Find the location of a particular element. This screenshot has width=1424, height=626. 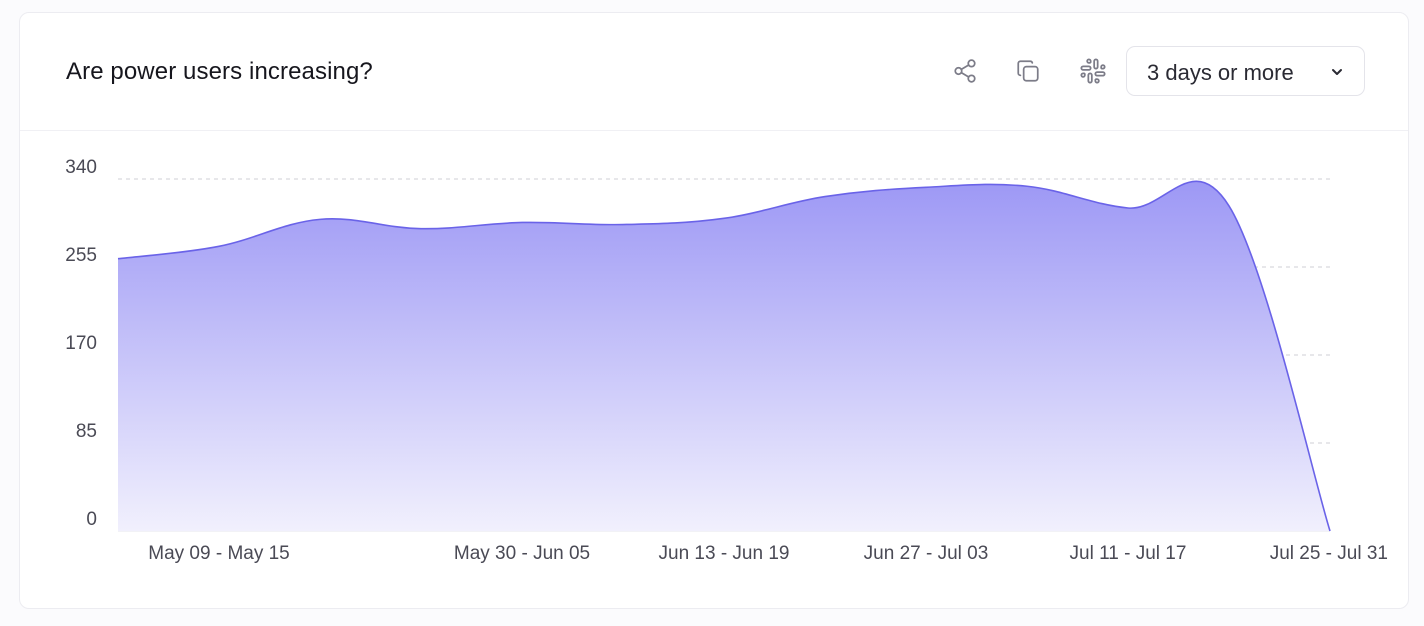

period-dropdown: 3 days or more is located at coordinates (1245, 71).